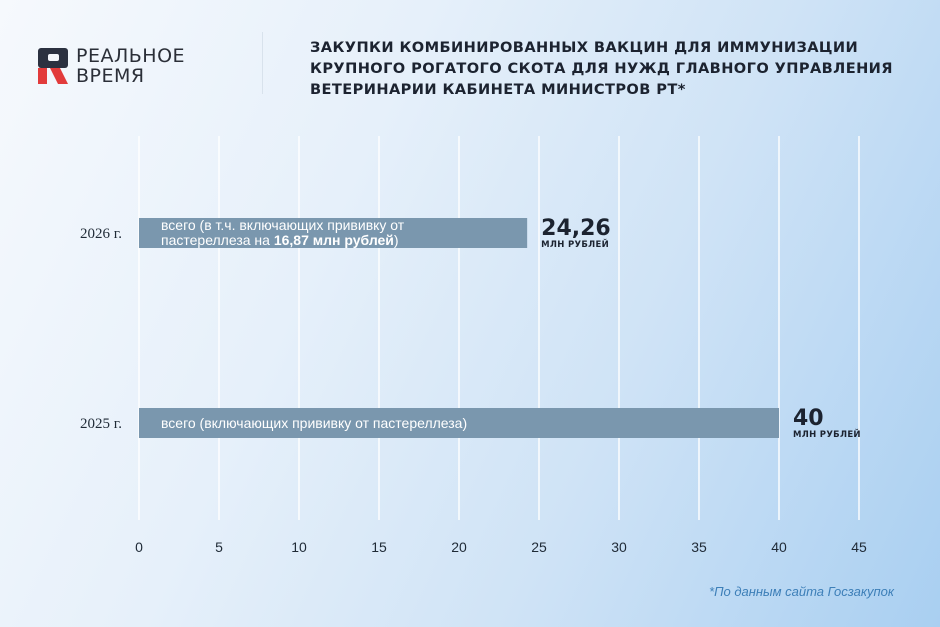  Describe the element at coordinates (501, 547) in the screenshot. I see `x-axis-ticks: 0 5 10 15 20 25 30 35 40 45` at that location.